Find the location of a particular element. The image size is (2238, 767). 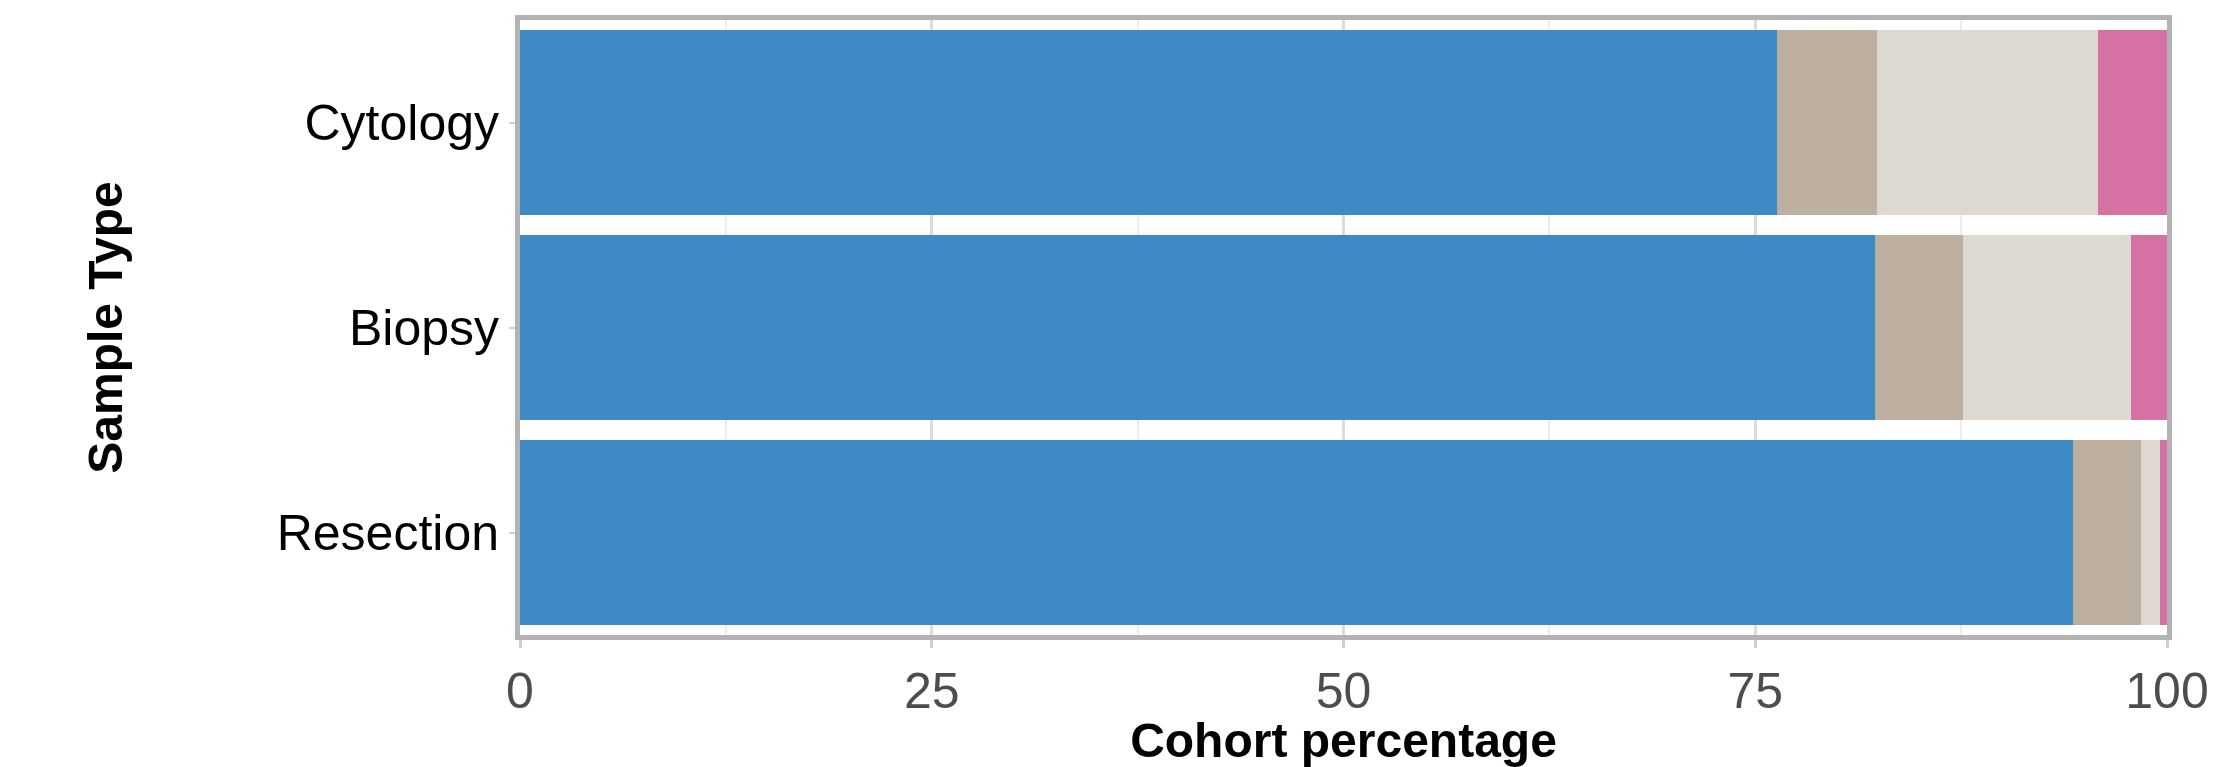

y-tick-label: Cytology is located at coordinates (401, 123).